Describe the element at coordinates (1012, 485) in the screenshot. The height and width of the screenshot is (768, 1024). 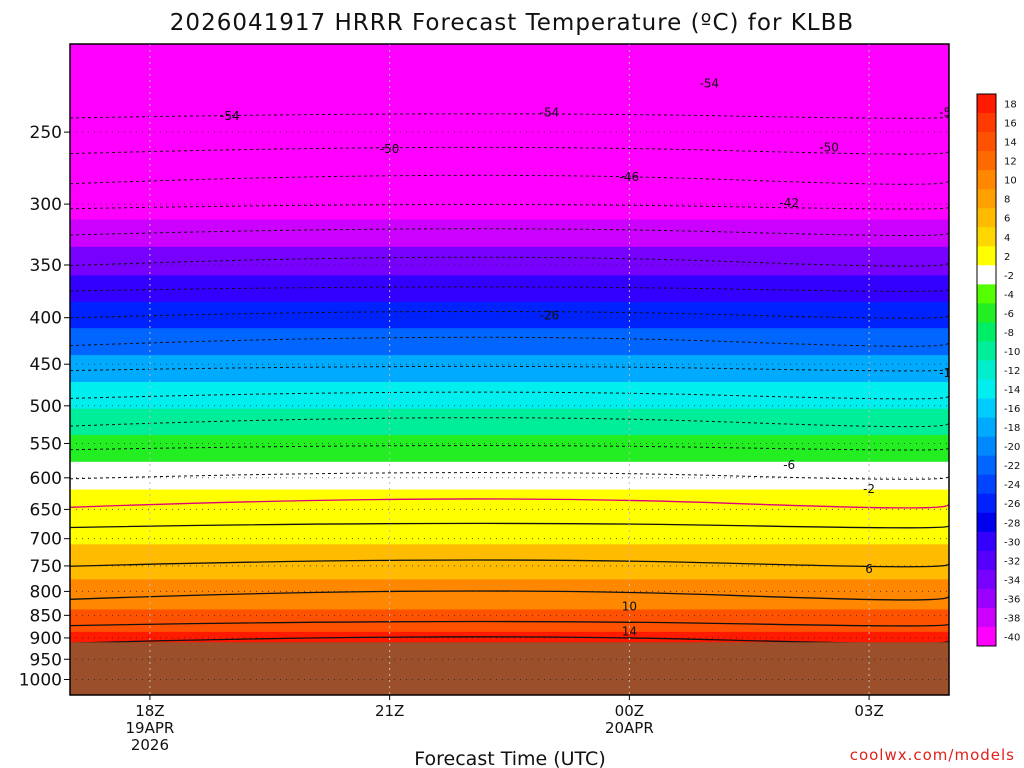
I see `colorbar-label: -24` at that location.